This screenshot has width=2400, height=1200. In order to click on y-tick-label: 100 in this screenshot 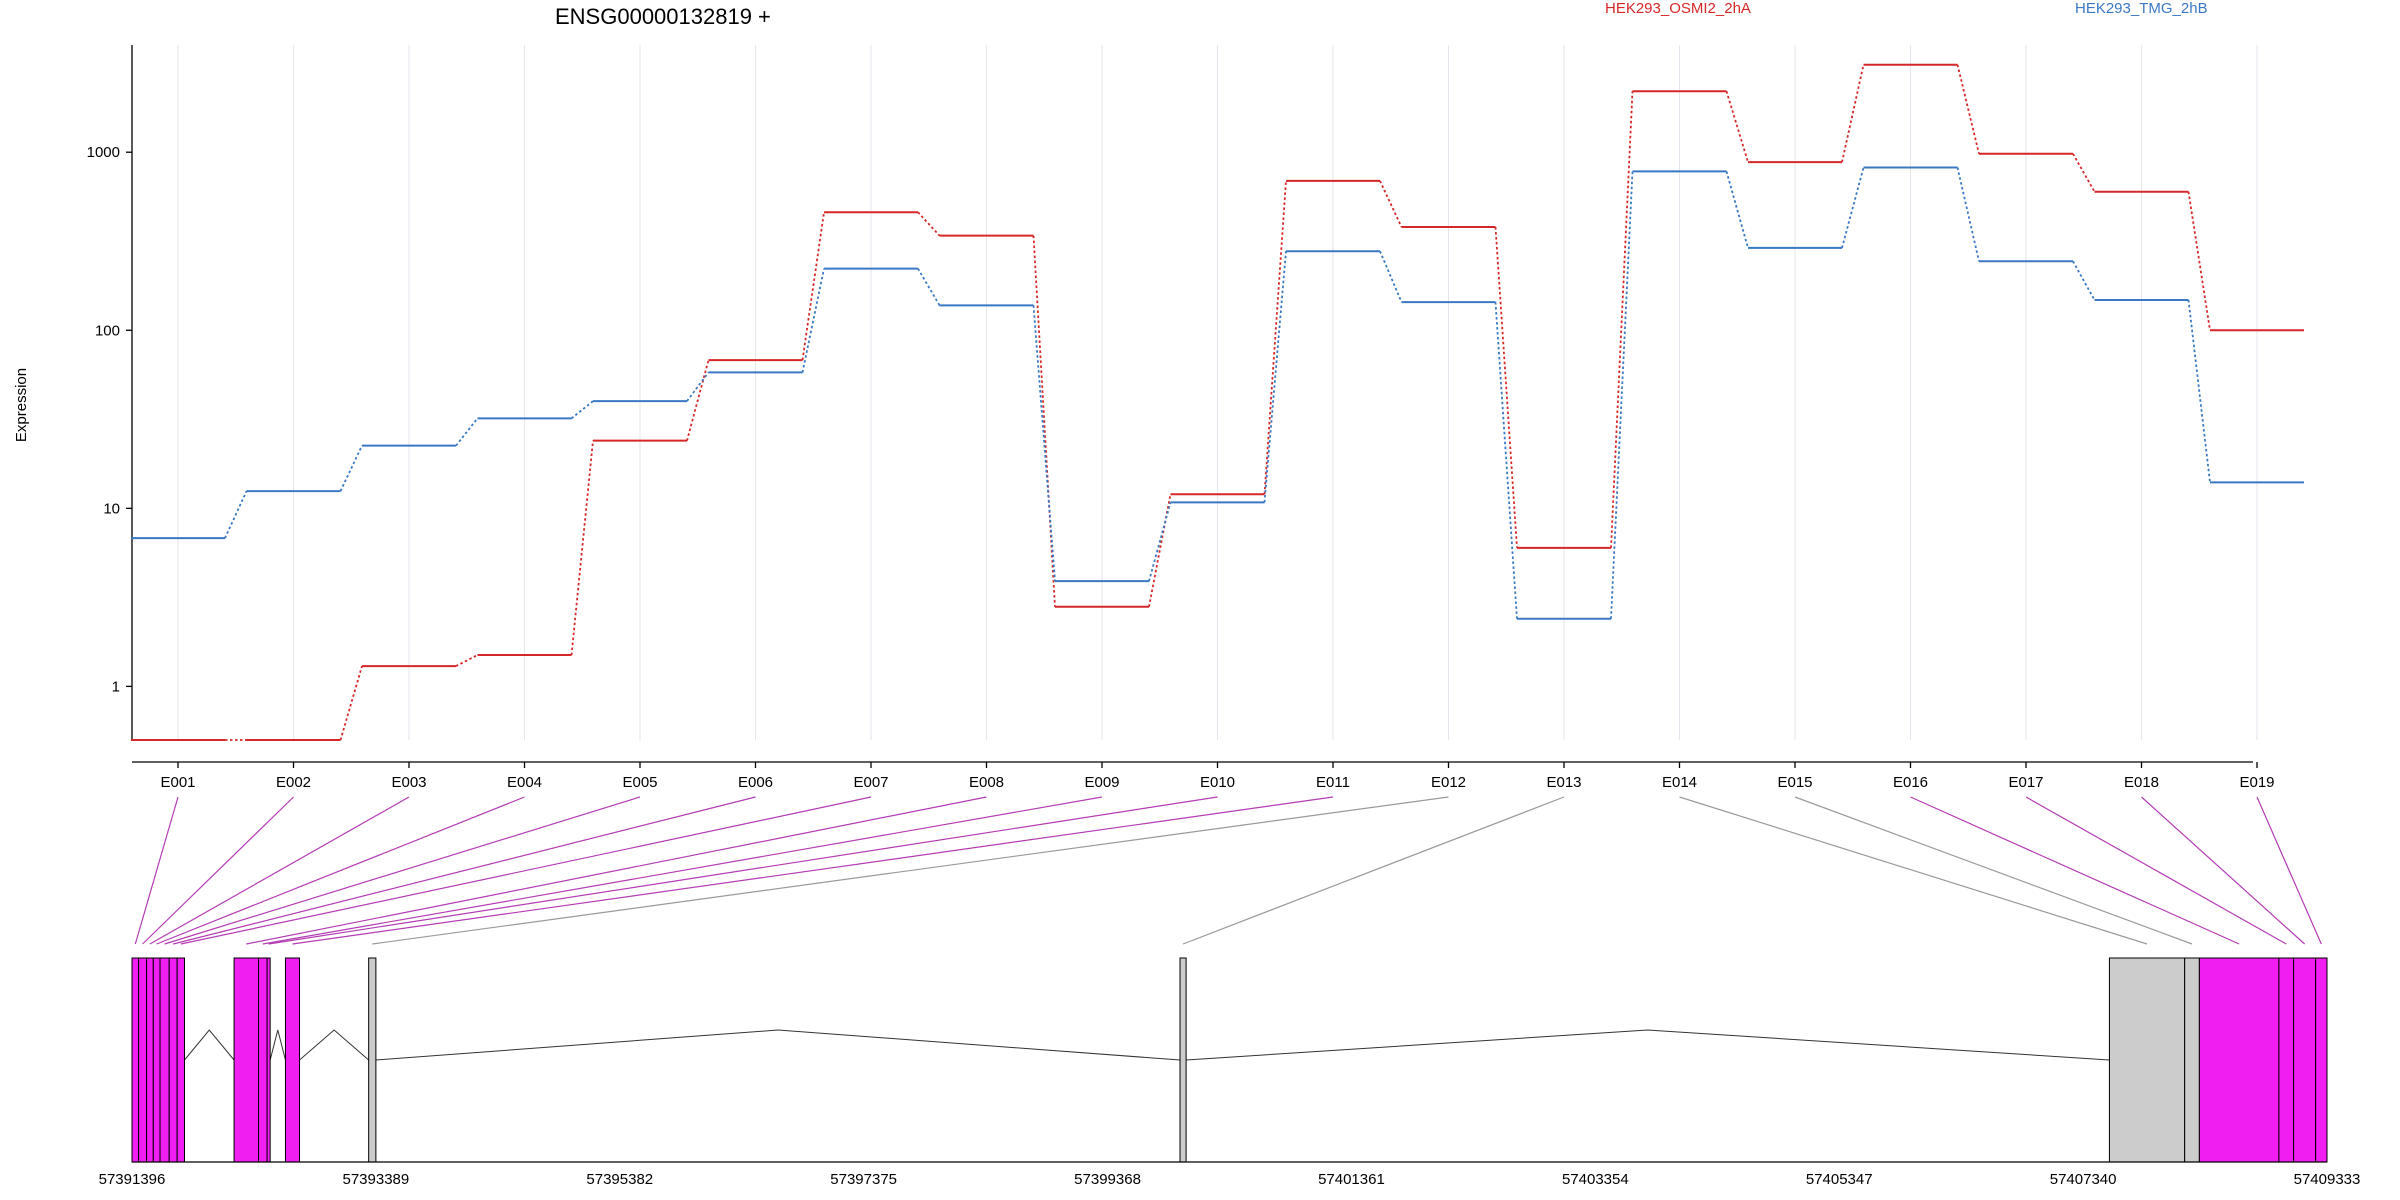, I will do `click(107, 330)`.